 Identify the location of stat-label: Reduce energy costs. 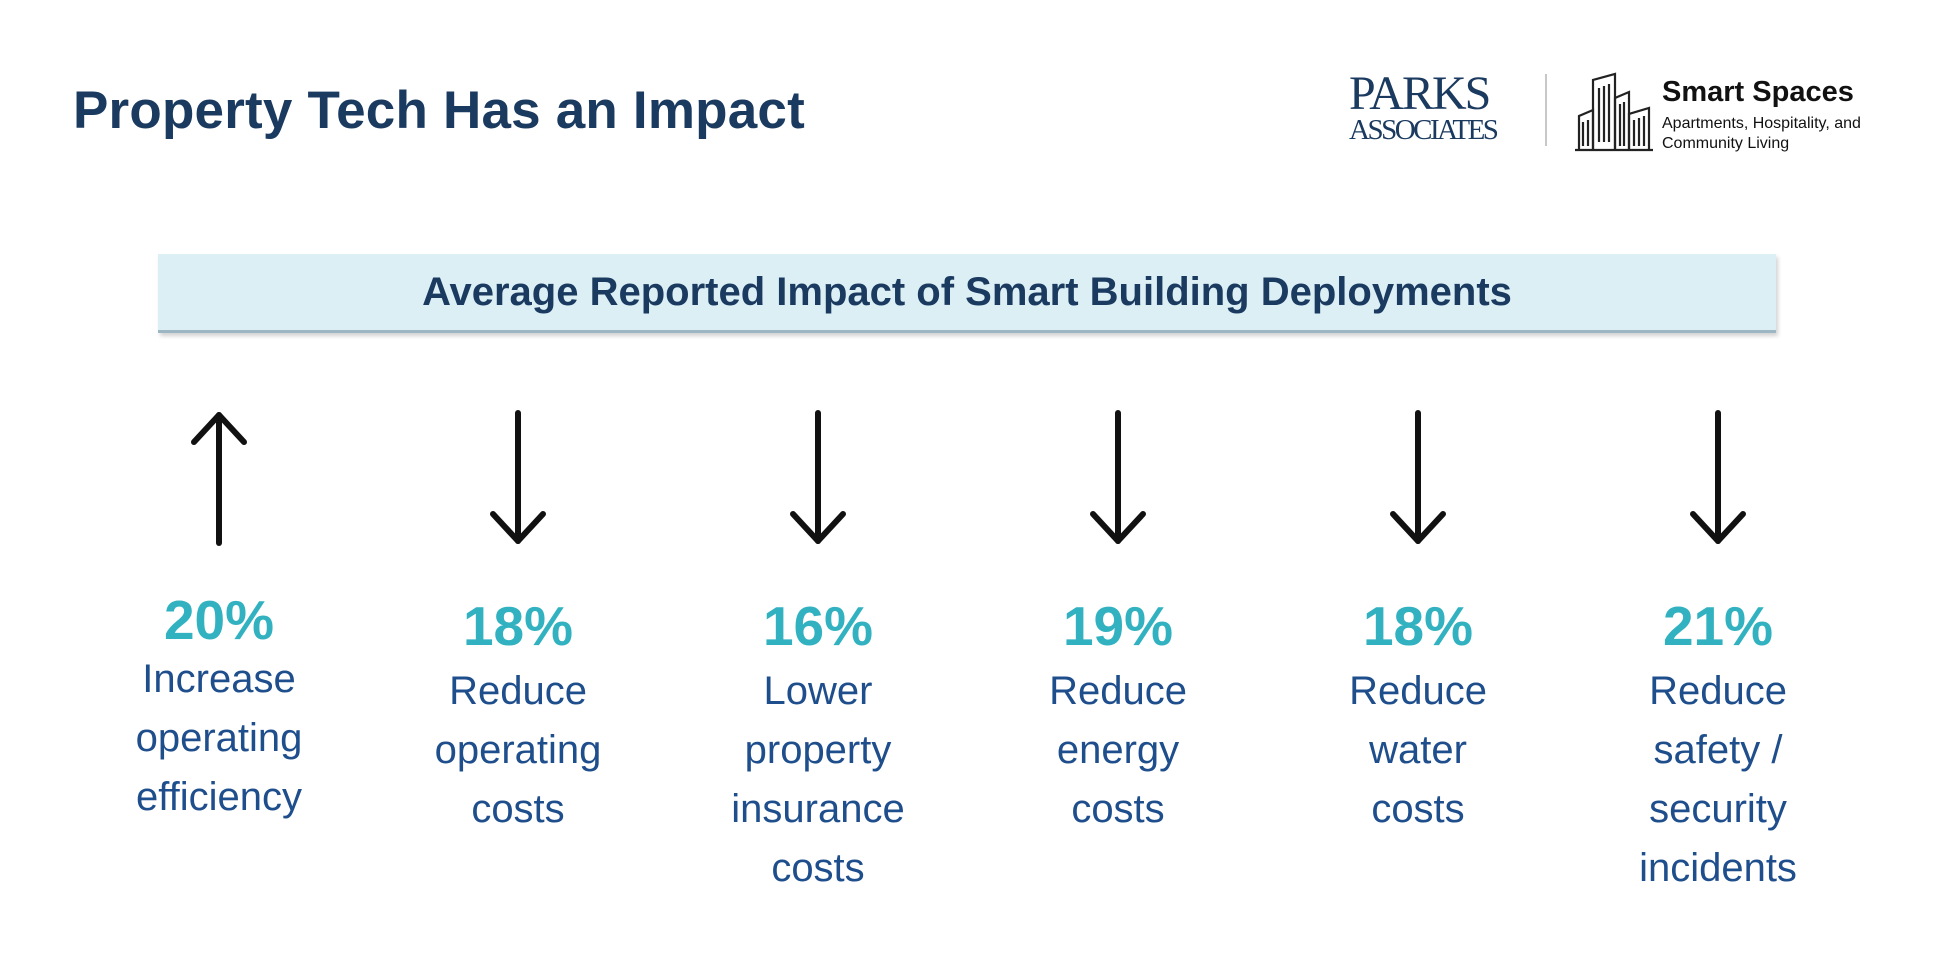
(1118, 750).